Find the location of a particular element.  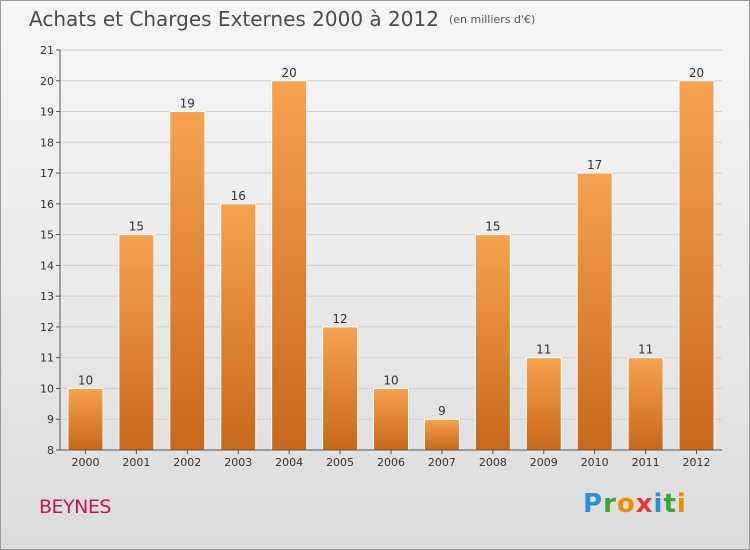

logo-letter: r is located at coordinates (610, 504).